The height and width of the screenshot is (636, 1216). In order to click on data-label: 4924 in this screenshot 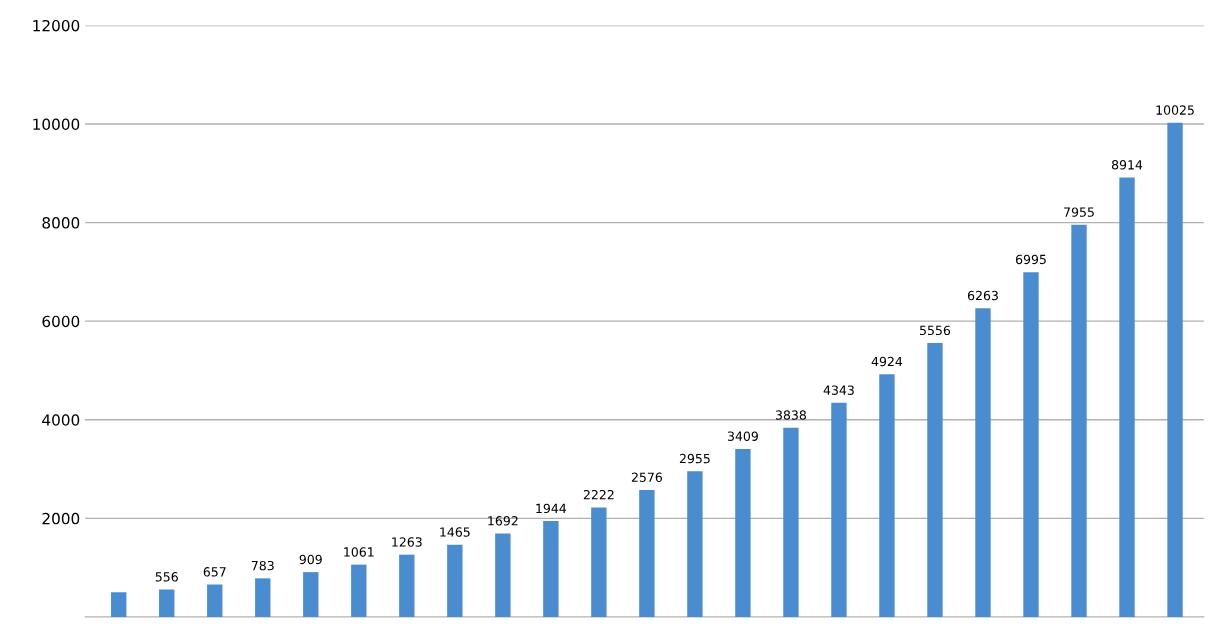, I will do `click(887, 361)`.